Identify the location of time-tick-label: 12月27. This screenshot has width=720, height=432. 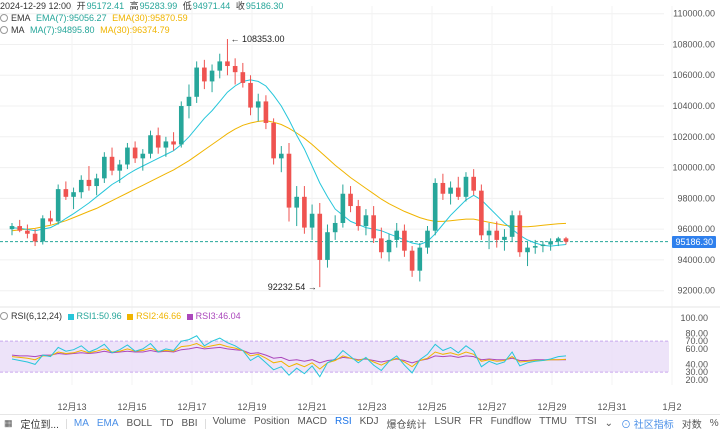
(491, 407).